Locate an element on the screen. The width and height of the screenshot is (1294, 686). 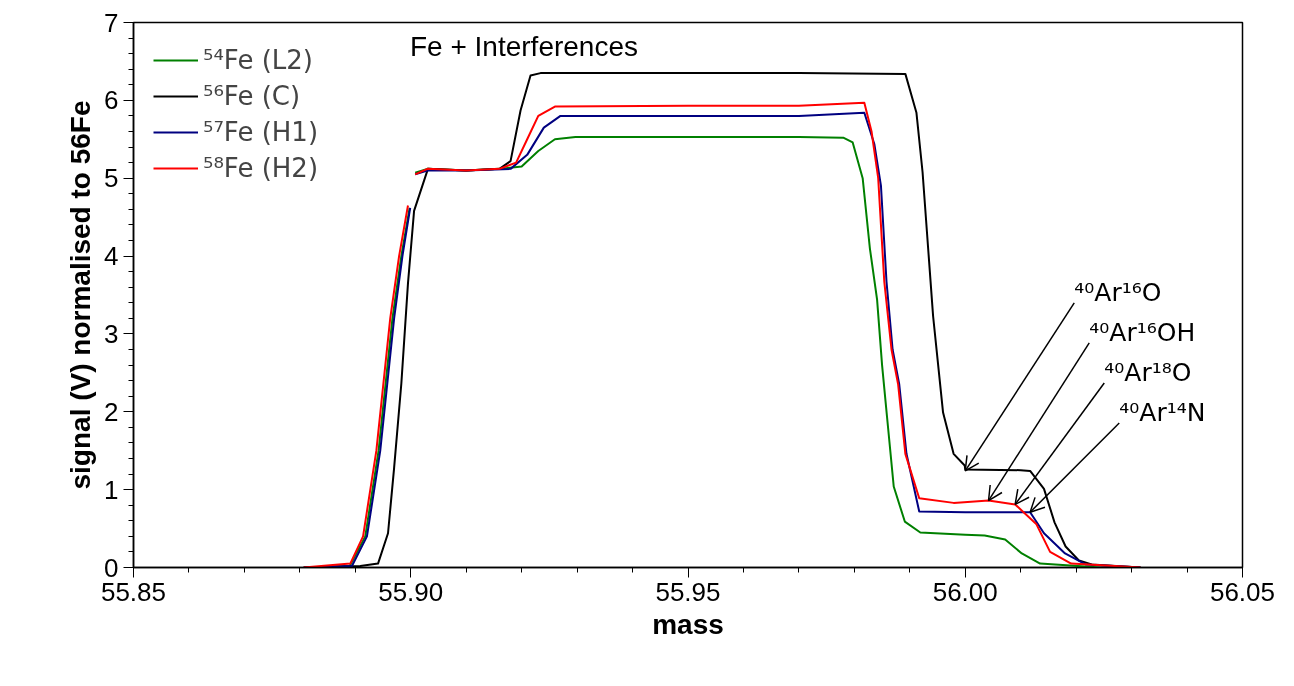
x-tick-label: 55.90 is located at coordinates (411, 591).